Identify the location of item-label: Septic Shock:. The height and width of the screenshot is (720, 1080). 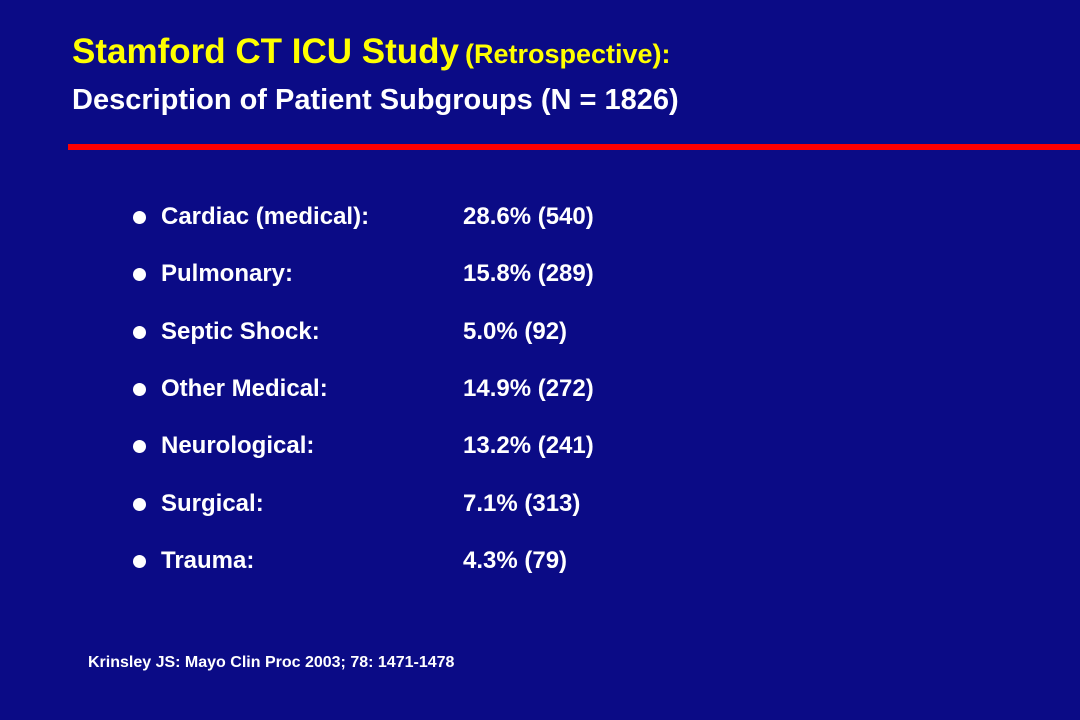
(240, 331).